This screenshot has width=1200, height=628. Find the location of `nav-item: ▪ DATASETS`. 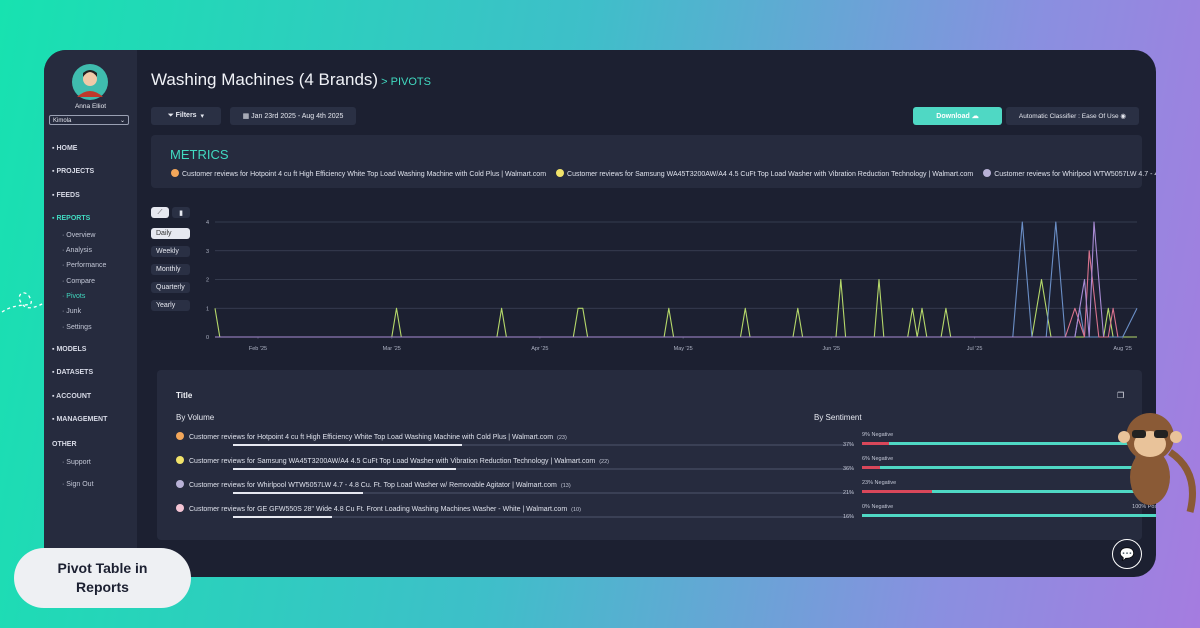

nav-item: ▪ DATASETS is located at coordinates (72, 372).